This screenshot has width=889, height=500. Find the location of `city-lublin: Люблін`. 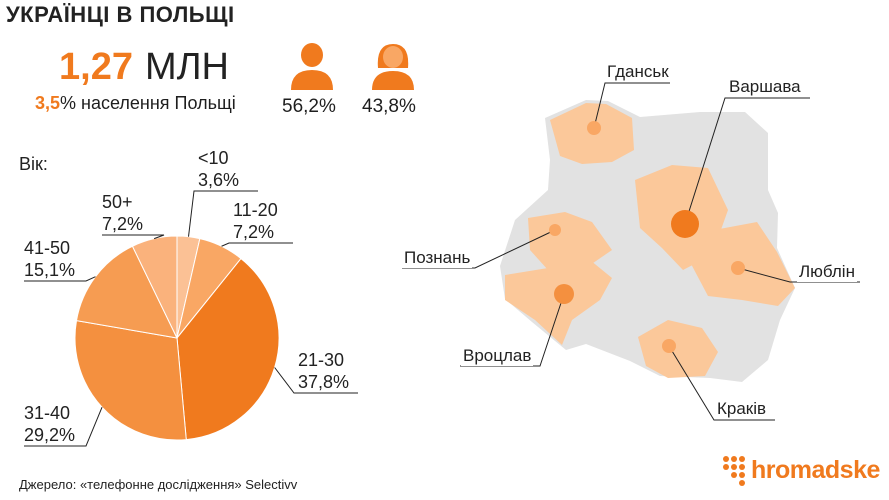

city-lublin: Люблін is located at coordinates (827, 272).